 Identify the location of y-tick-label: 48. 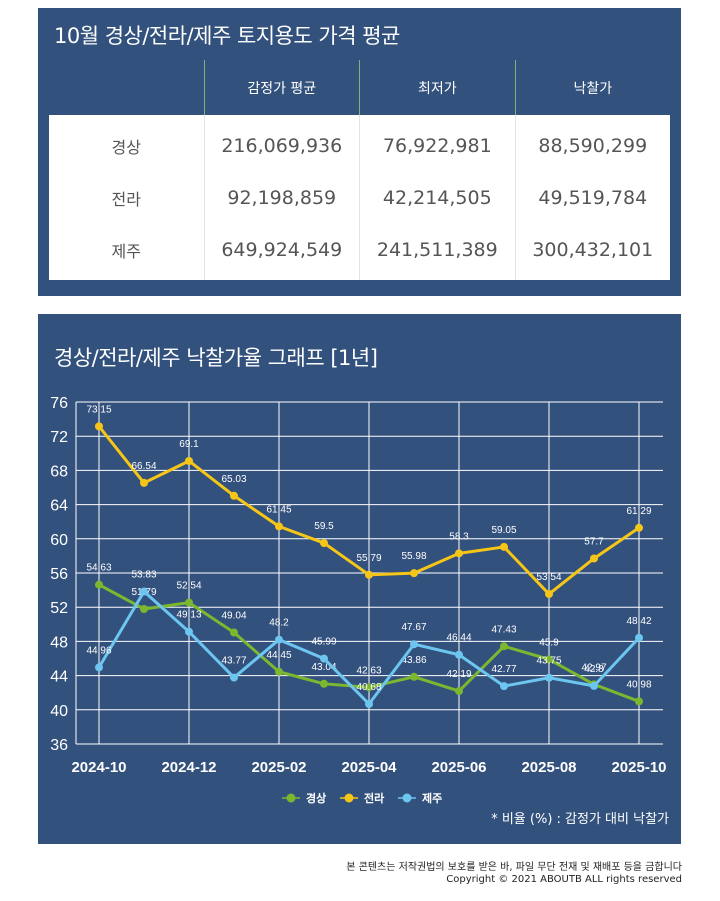
(59, 642).